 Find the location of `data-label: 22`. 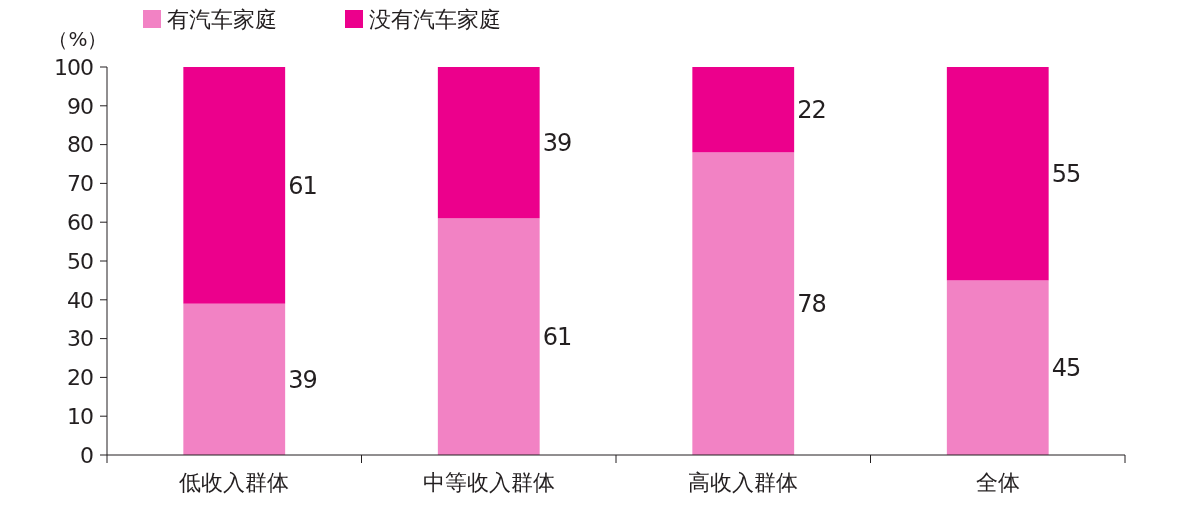

data-label: 22 is located at coordinates (811, 110).